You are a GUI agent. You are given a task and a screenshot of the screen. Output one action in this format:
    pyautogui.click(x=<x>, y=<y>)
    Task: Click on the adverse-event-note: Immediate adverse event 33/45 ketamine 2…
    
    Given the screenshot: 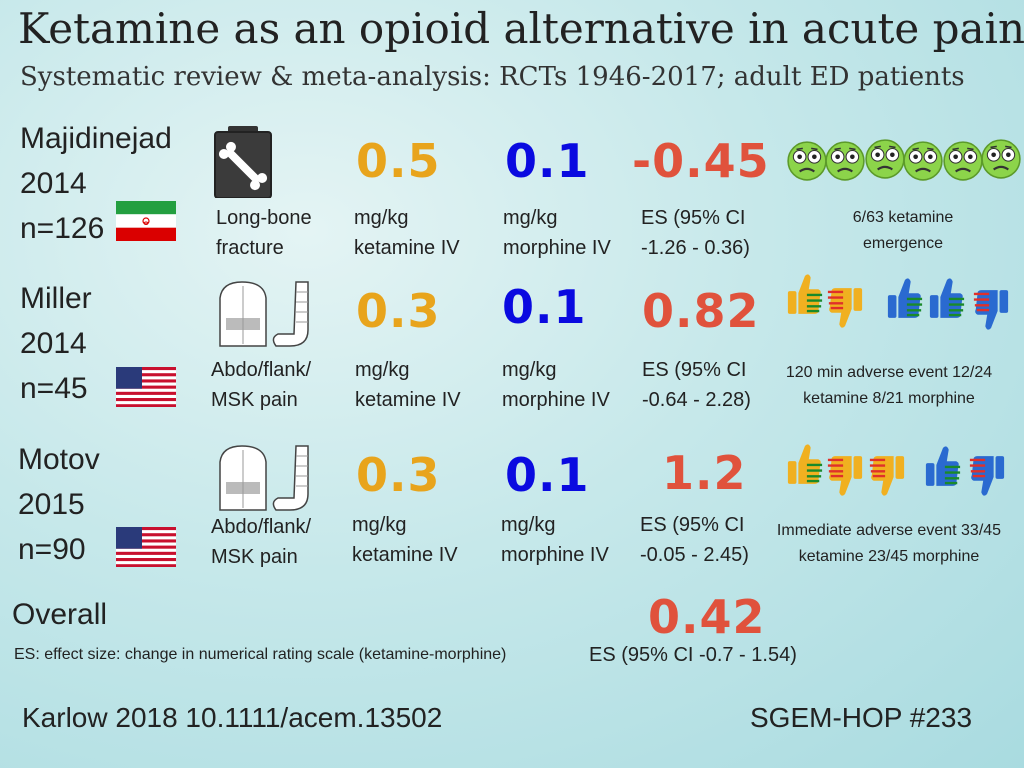 What is the action you would take?
    pyautogui.click(x=889, y=544)
    